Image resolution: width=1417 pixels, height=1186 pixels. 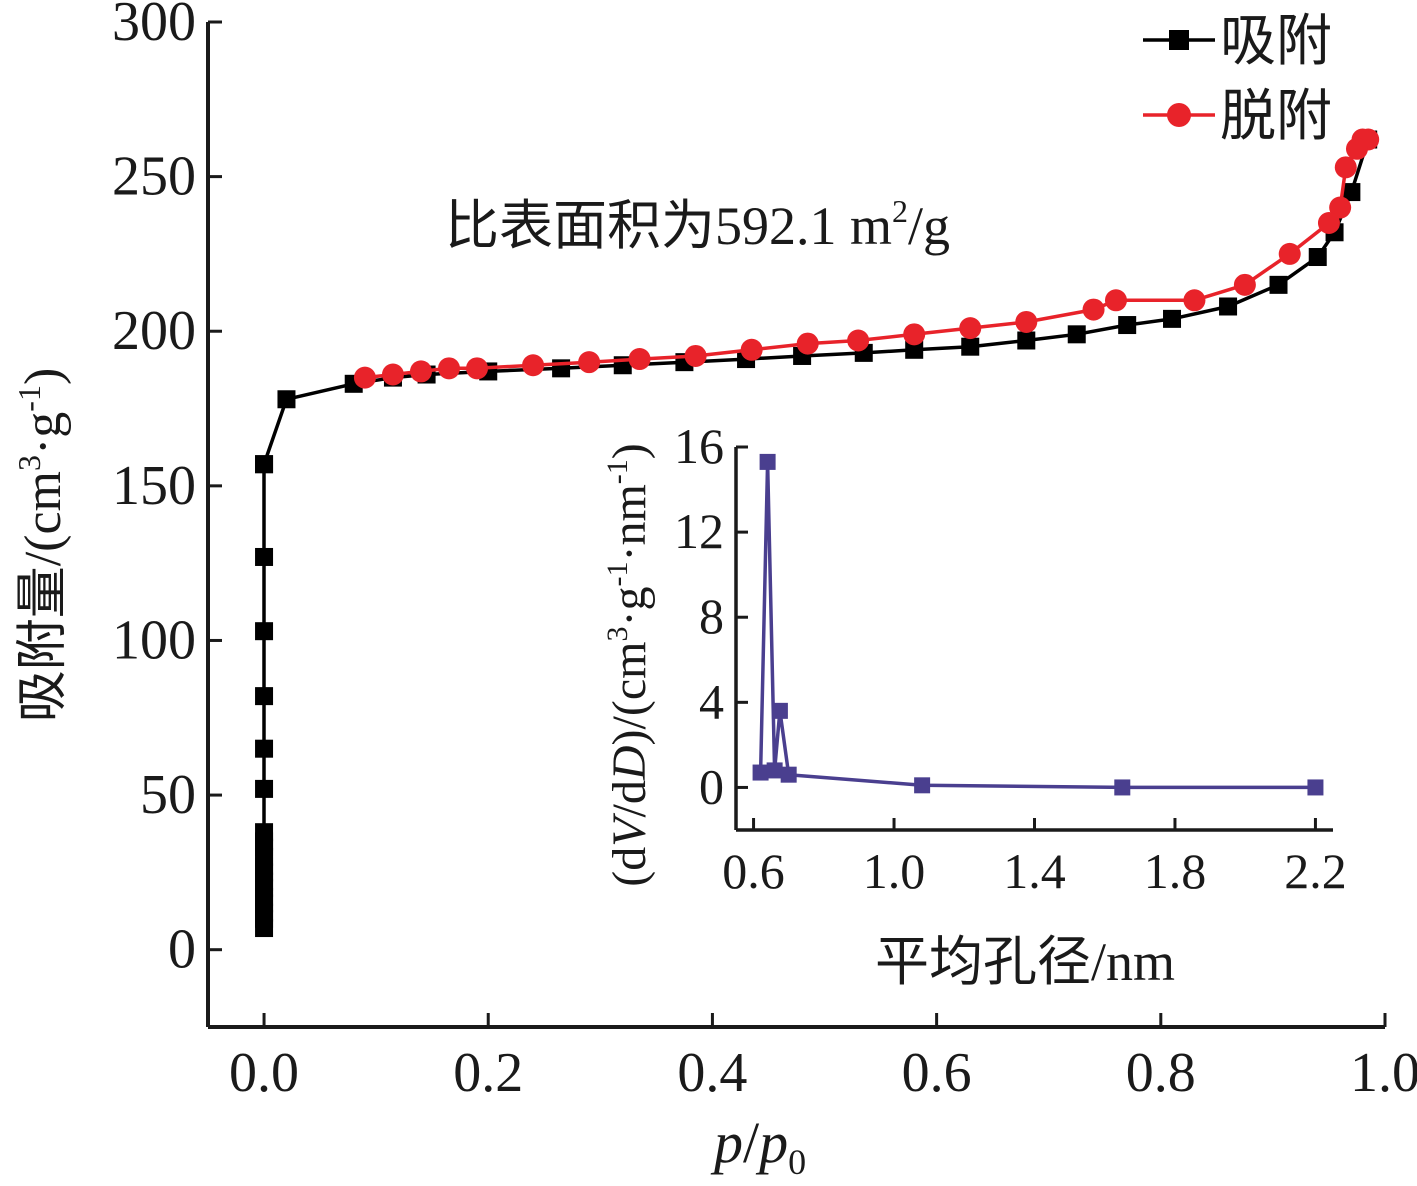 What do you see at coordinates (154, 486) in the screenshot?
I see `main-y-tick-label: 150` at bounding box center [154, 486].